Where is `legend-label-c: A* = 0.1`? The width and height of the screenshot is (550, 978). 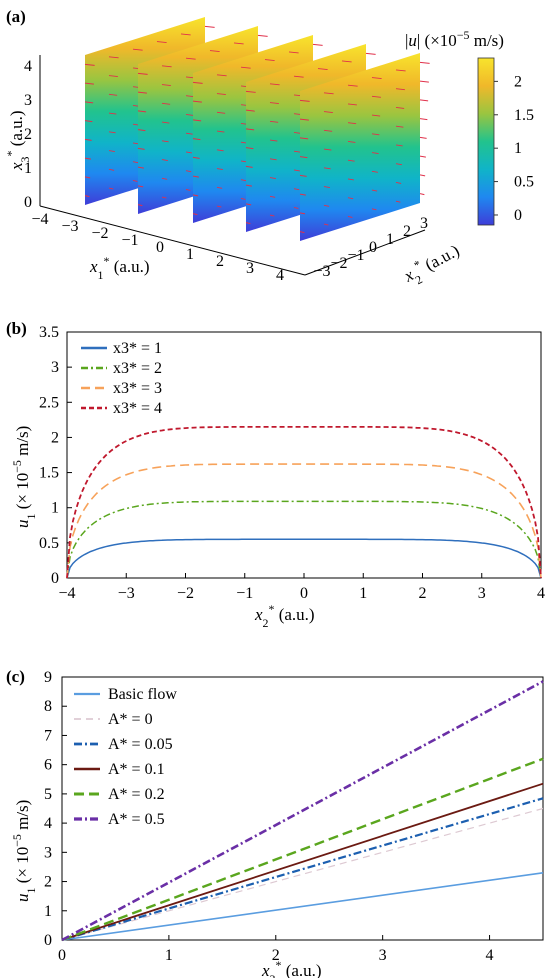 legend-label-c: A* = 0.1 is located at coordinates (136, 769).